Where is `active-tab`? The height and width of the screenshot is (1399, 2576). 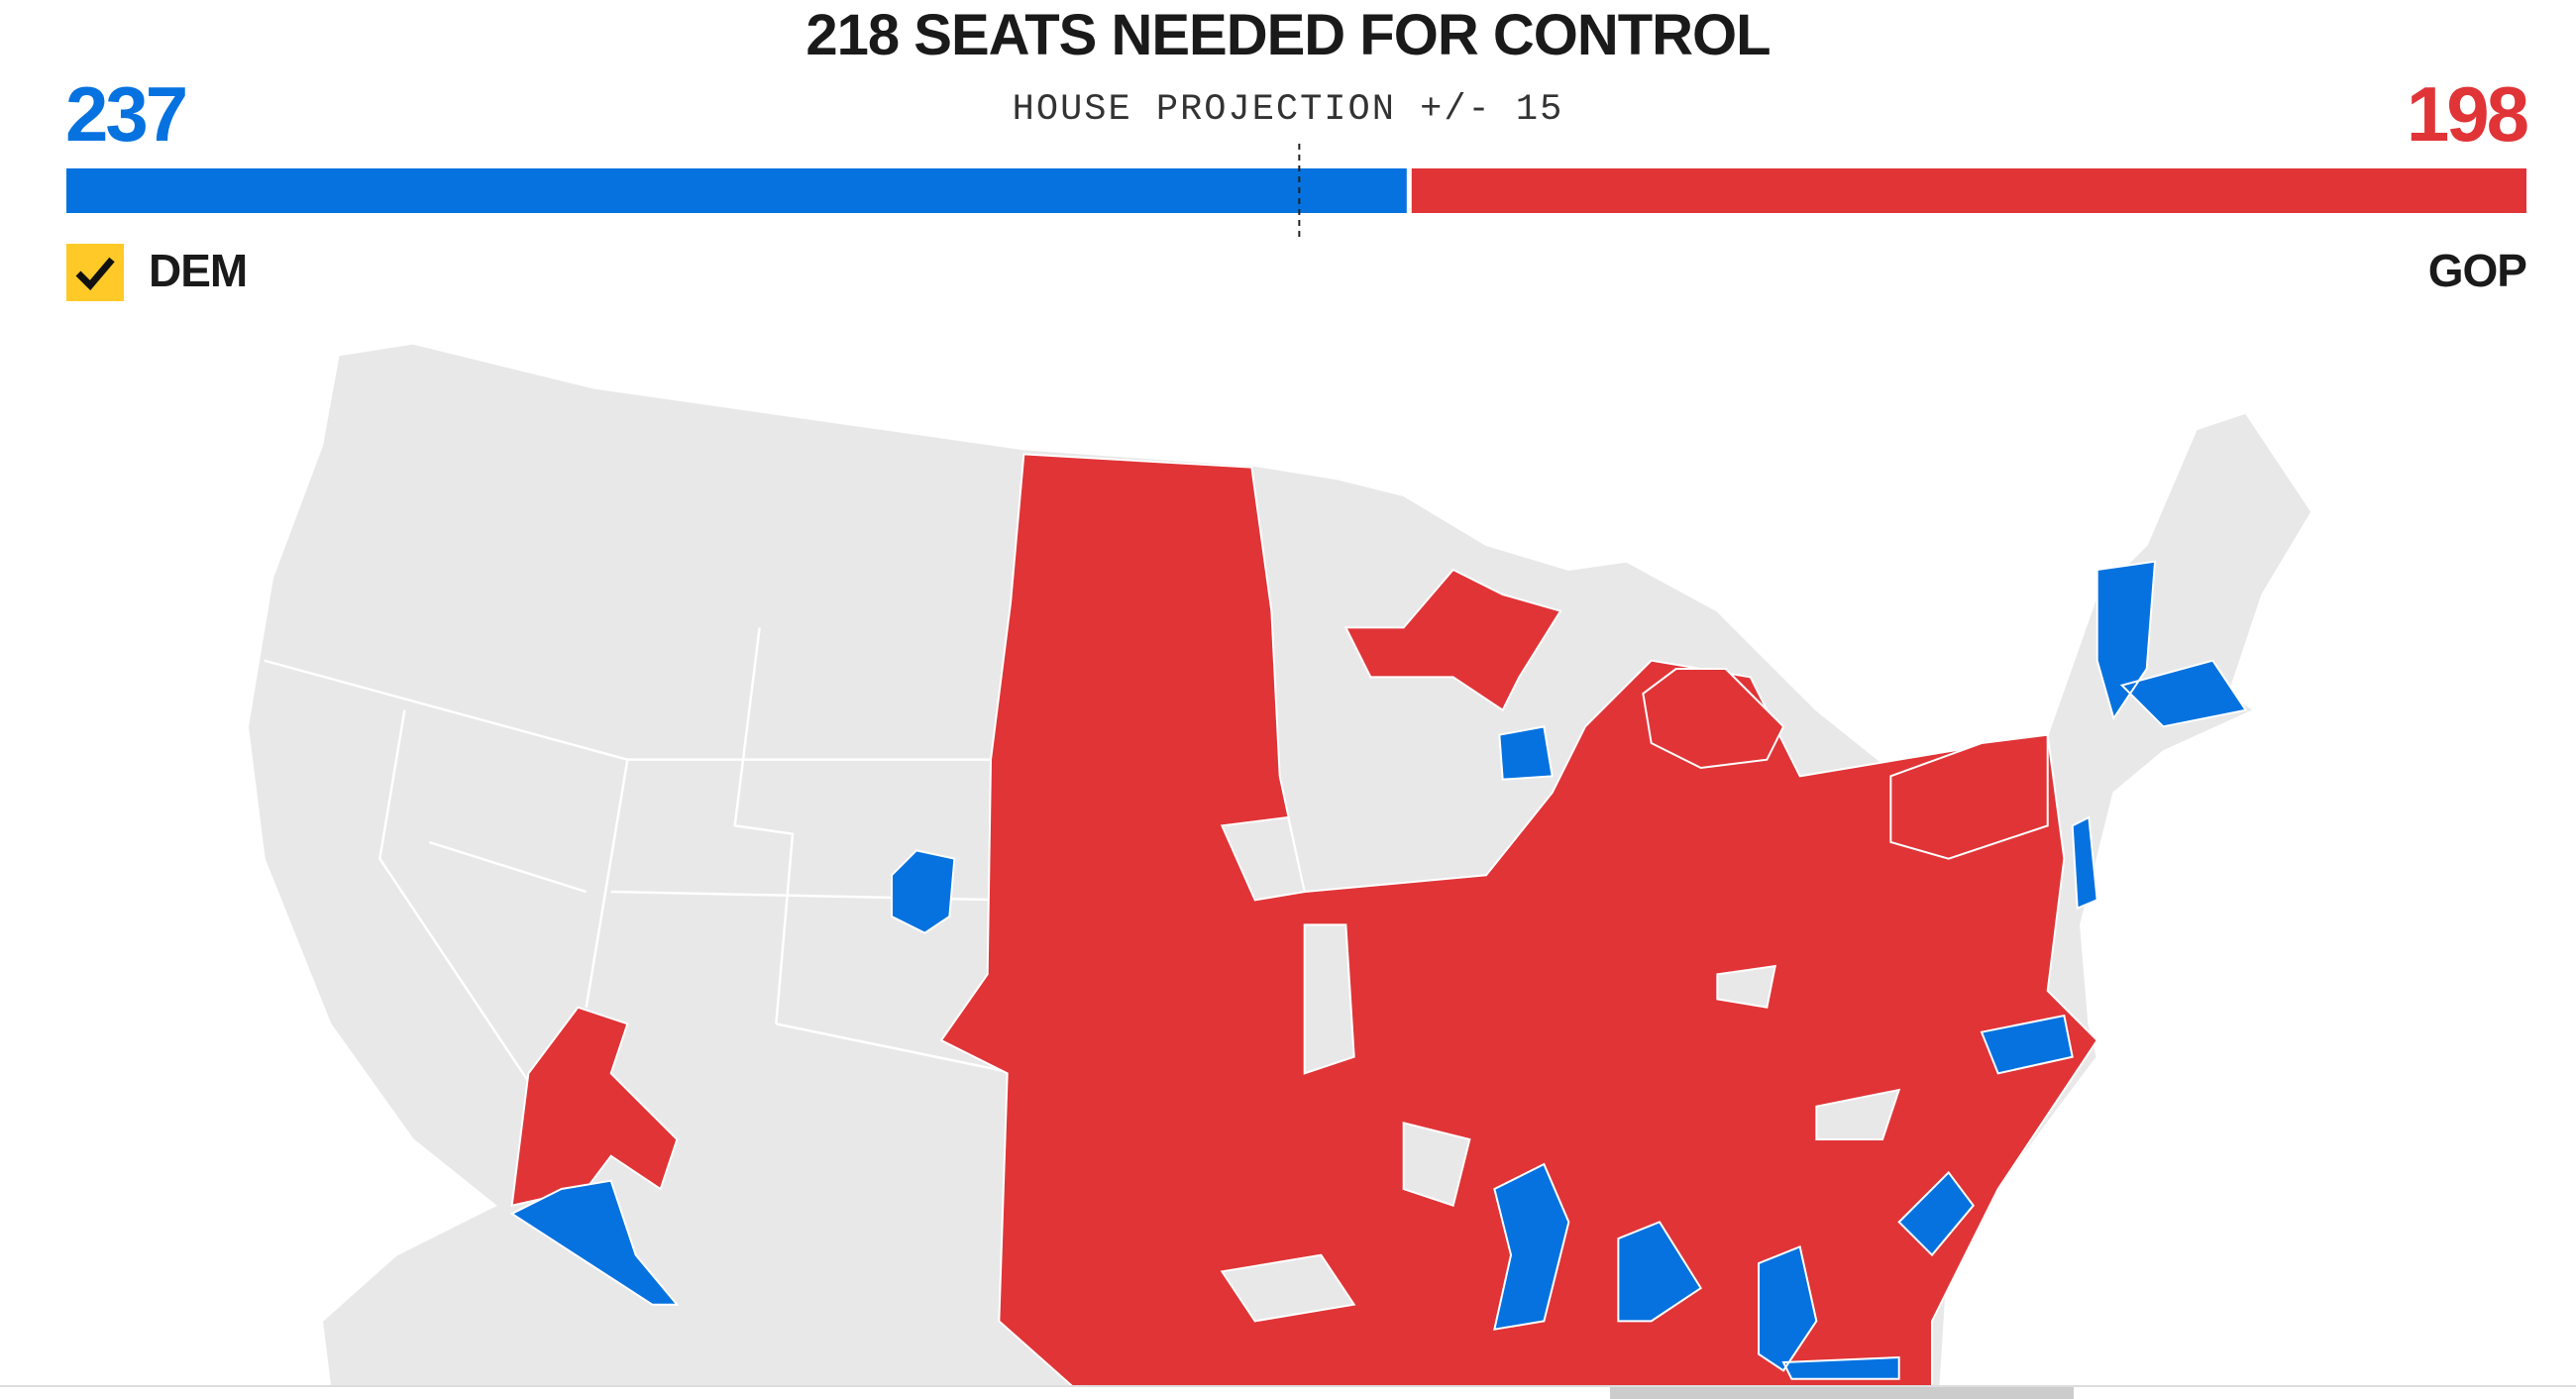 active-tab is located at coordinates (1842, 1393).